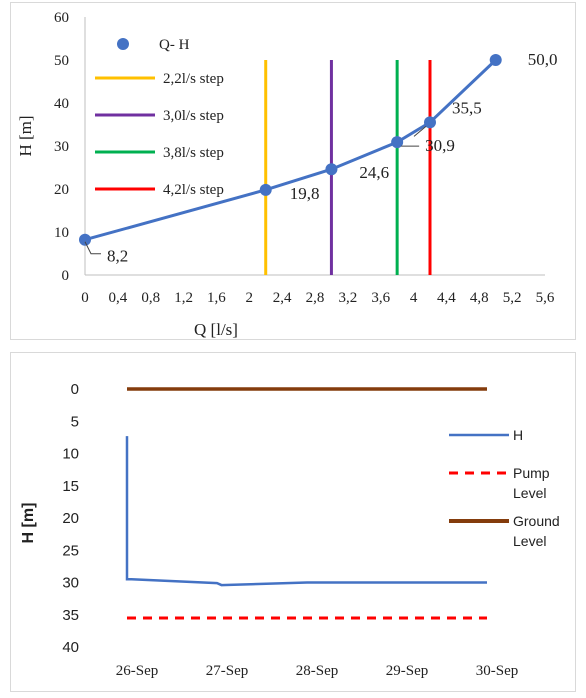 The width and height of the screenshot is (586, 698). Describe the element at coordinates (497, 671) in the screenshot. I see `x-tick-label: 30-Sep` at that location.